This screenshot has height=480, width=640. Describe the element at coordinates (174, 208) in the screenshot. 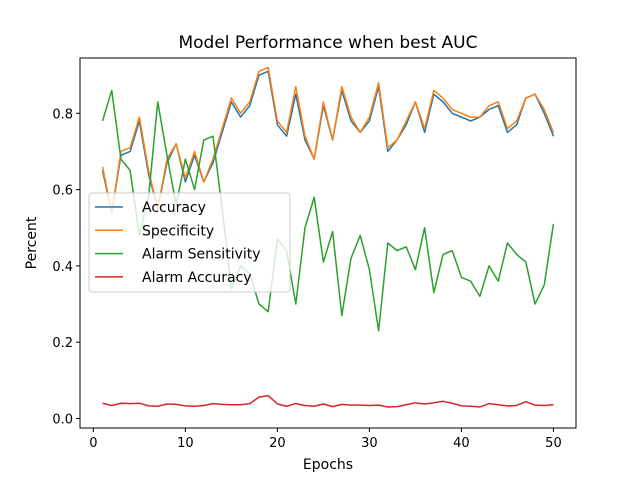

I see `legend-label-0: Accuracy` at that location.